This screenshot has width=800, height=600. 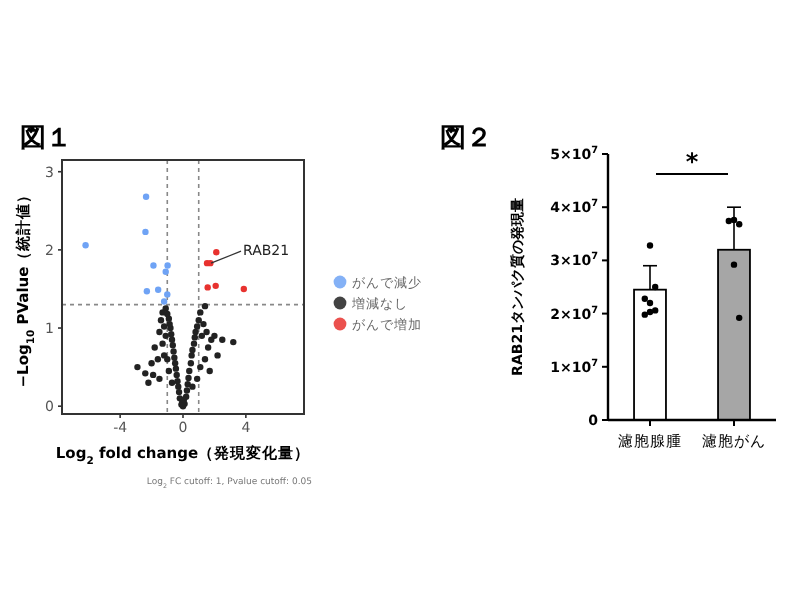 I want to click on chart-title: 図２, so click(x=466, y=139).